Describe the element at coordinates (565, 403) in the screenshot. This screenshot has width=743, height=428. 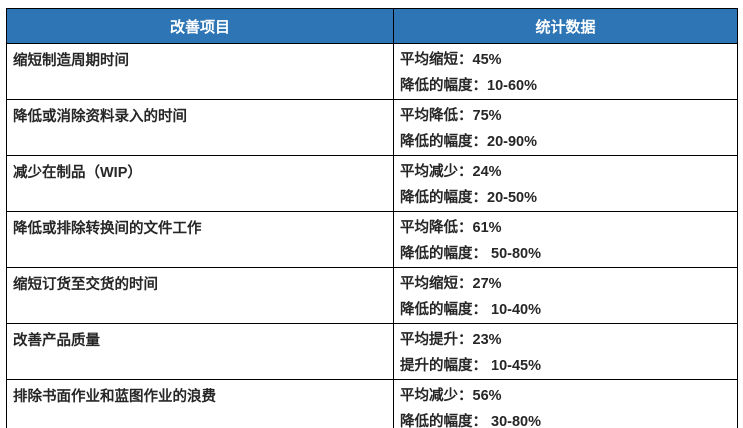
I see `statistics-cell: 平均减少：56% 降低的幅度： 30-80%` at that location.